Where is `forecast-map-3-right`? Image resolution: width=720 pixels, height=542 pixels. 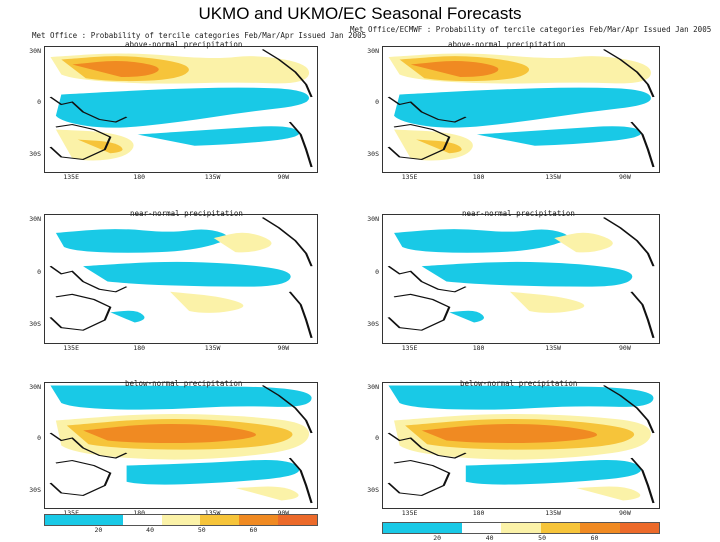 forecast-map-3-right is located at coordinates (521, 445).